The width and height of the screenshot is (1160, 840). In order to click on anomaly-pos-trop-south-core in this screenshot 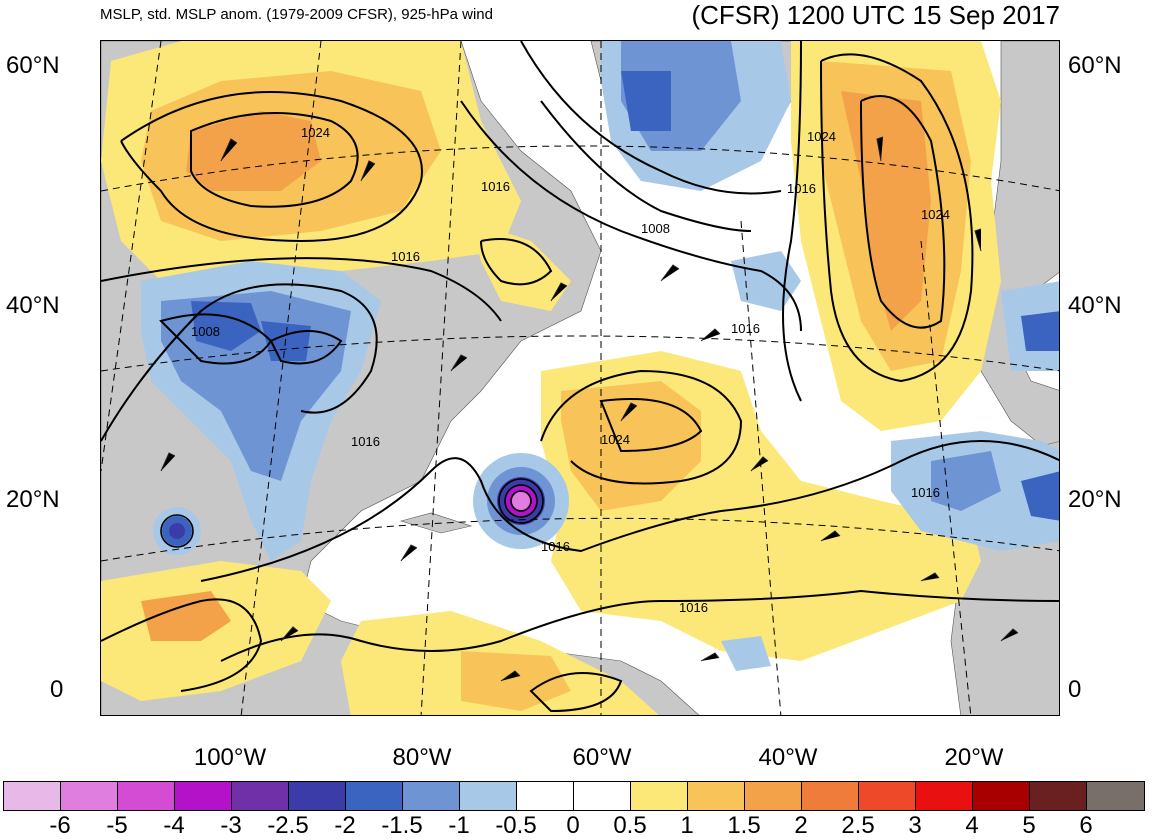, I will do `click(186, 616)`.